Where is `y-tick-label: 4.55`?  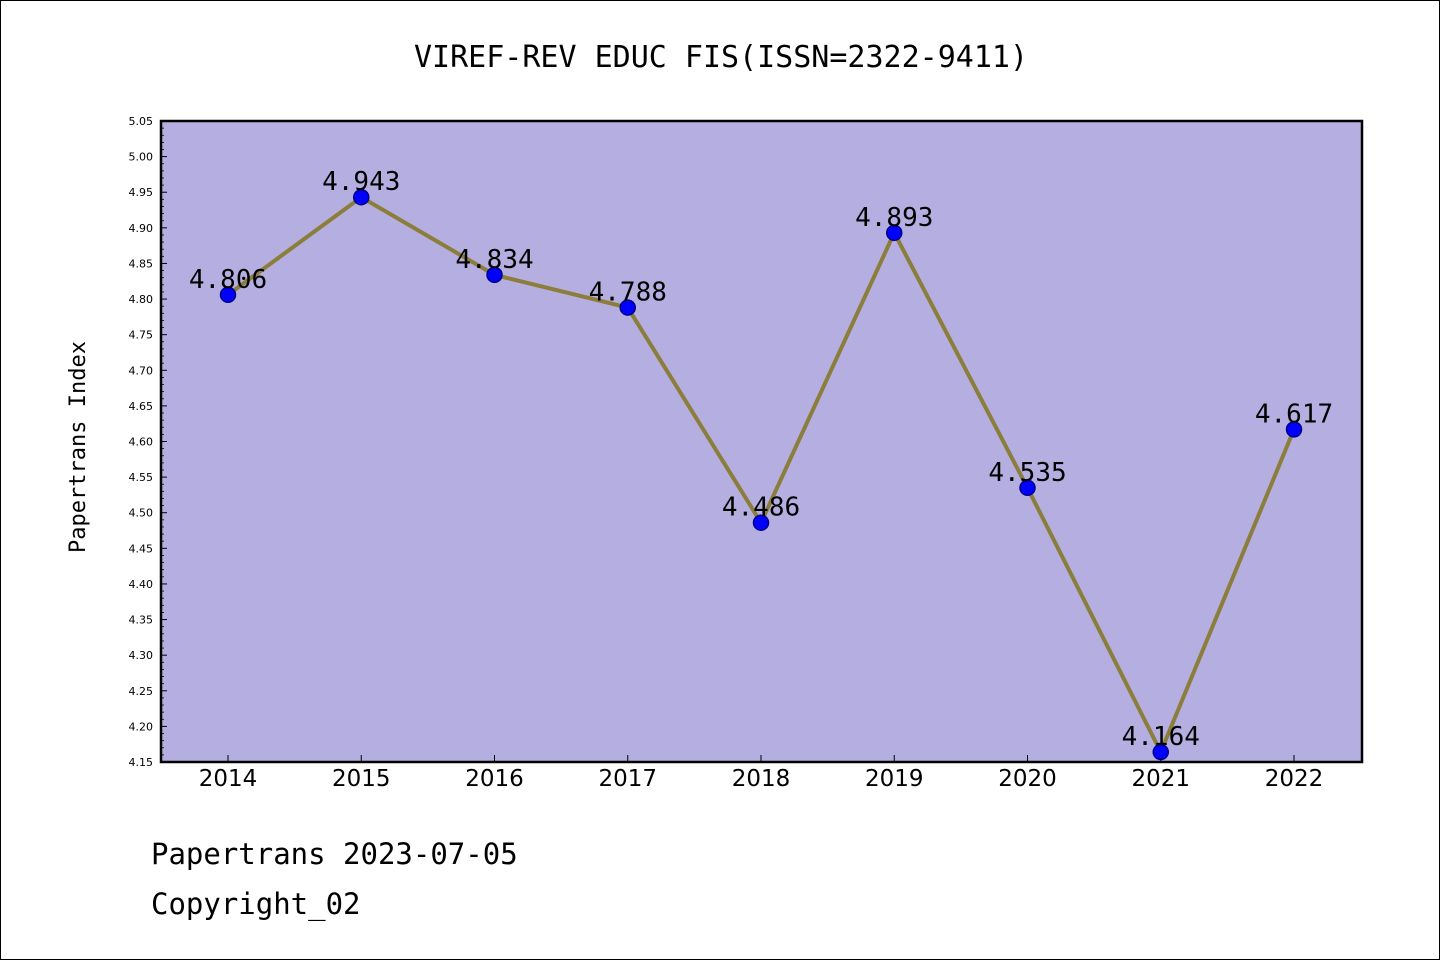
y-tick-label: 4.55 is located at coordinates (141, 477).